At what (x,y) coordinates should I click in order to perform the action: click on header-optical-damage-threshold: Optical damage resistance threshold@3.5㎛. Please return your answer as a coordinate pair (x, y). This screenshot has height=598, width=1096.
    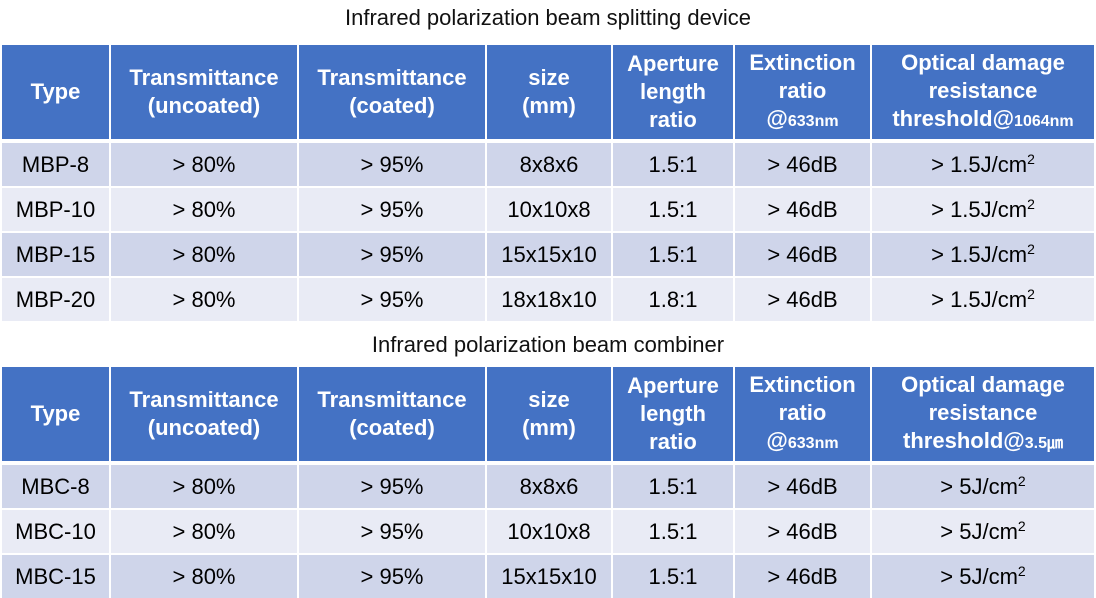
    Looking at the image, I should click on (983, 415).